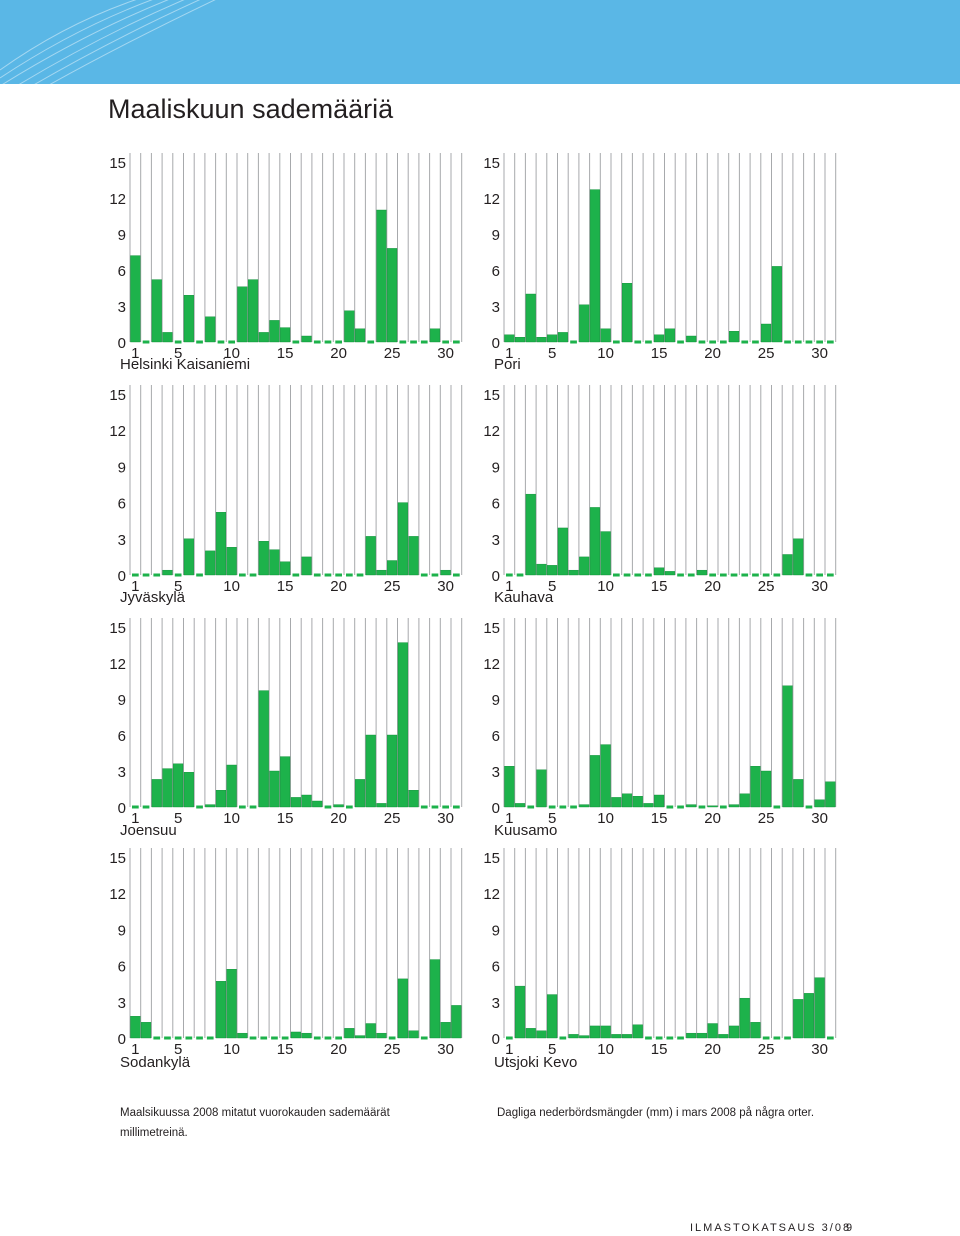 The image size is (960, 1236). What do you see at coordinates (117, 431) in the screenshot?
I see `y-tick-label: 12` at bounding box center [117, 431].